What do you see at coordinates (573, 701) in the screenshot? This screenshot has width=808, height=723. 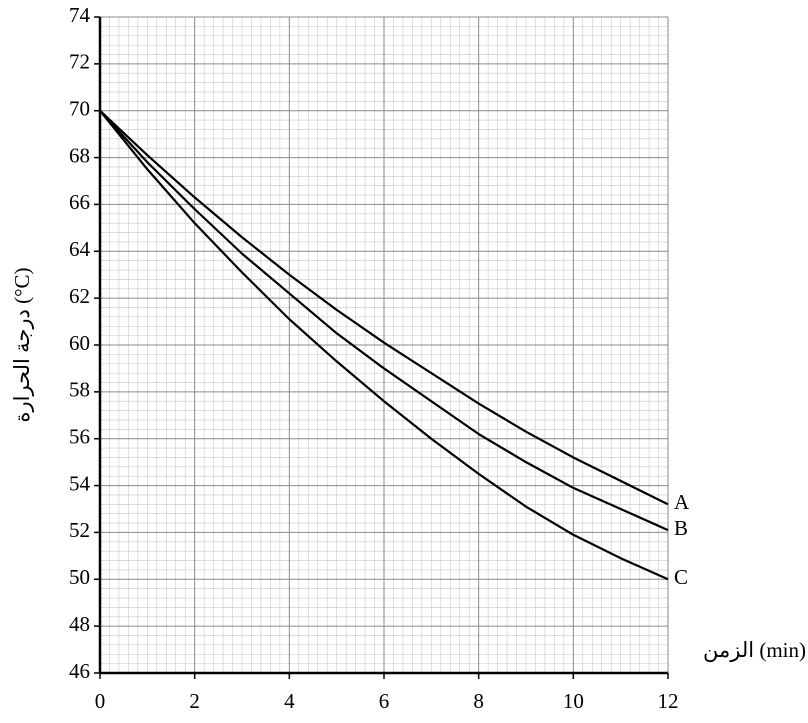 I see `x-tick-label: 10` at bounding box center [573, 701].